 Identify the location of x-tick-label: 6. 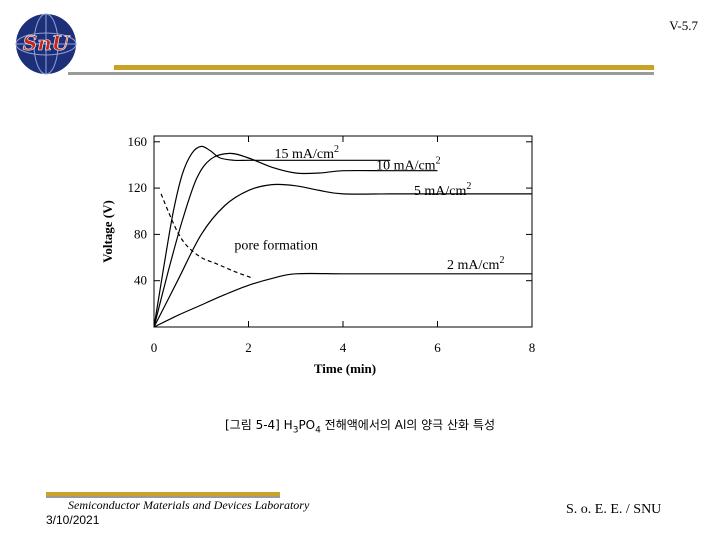
(437, 347).